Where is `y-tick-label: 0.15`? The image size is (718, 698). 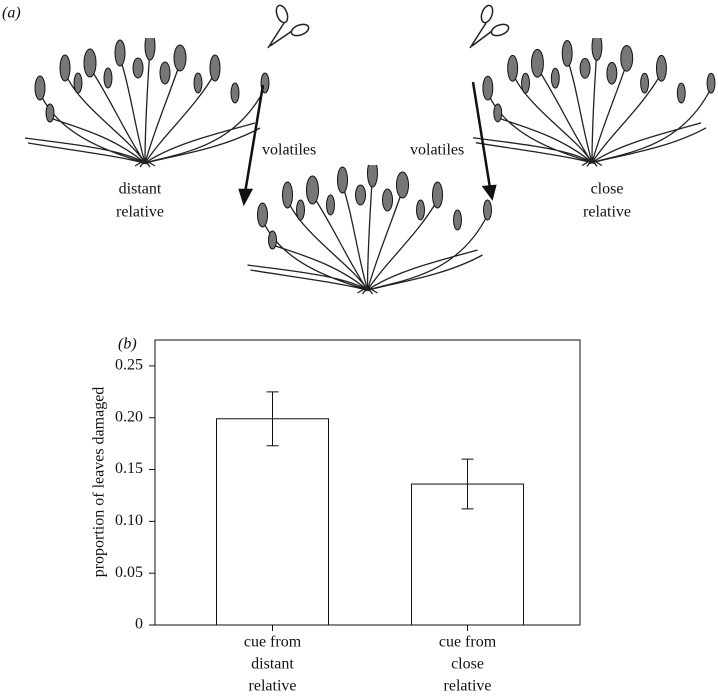 y-tick-label: 0.15 is located at coordinates (129, 468).